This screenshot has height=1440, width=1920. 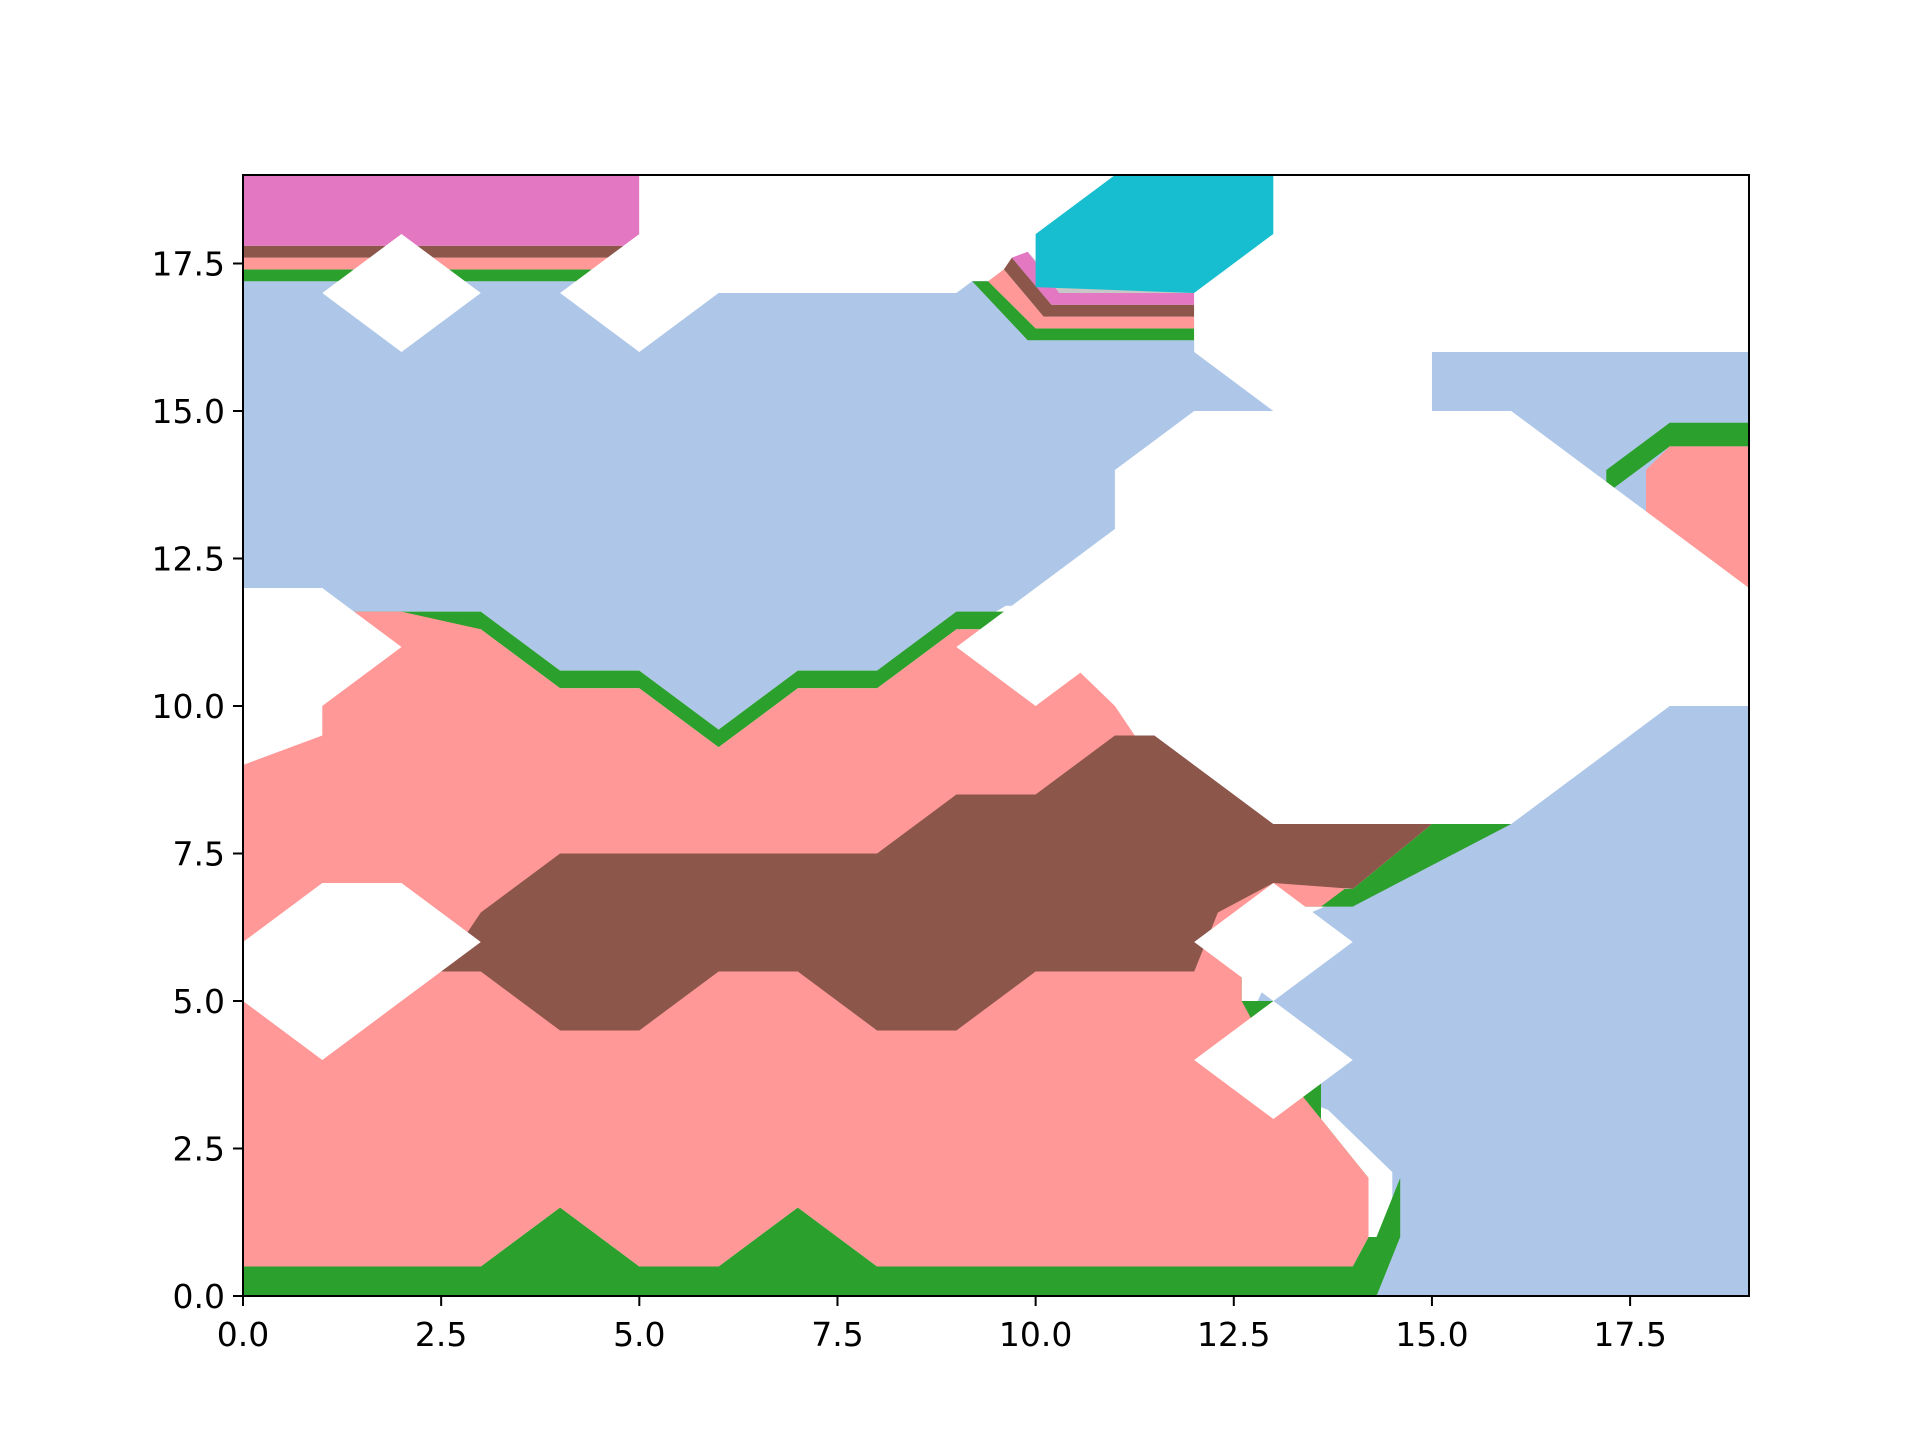 What do you see at coordinates (1629, 1334) in the screenshot?
I see `x-tick-label: 17.5` at bounding box center [1629, 1334].